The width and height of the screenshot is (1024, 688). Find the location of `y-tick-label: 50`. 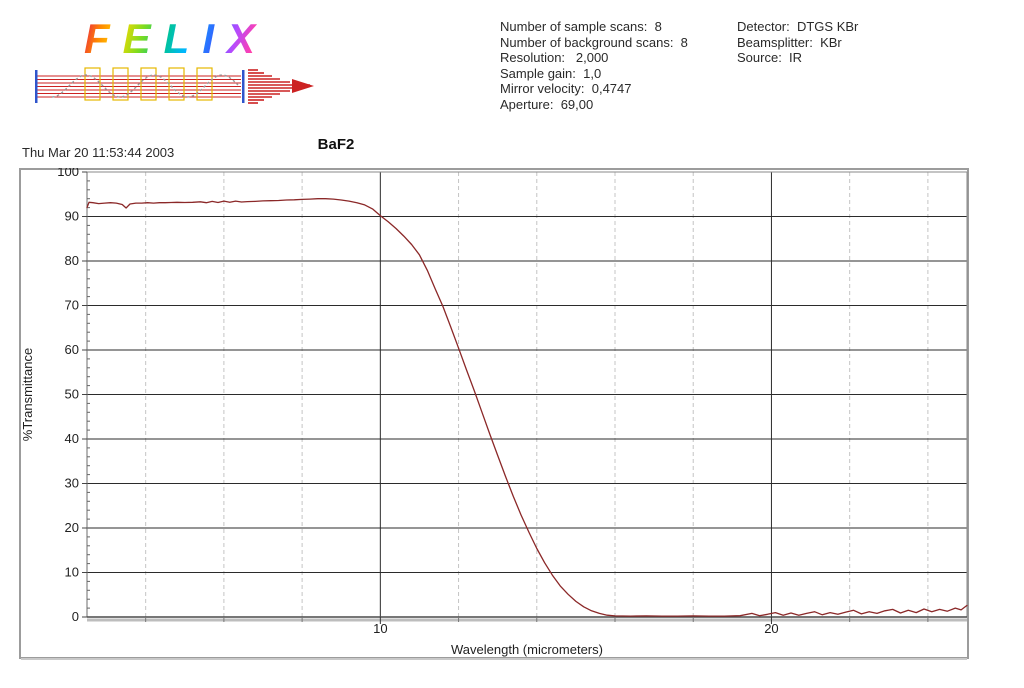

y-tick-label: 50 is located at coordinates (72, 394).